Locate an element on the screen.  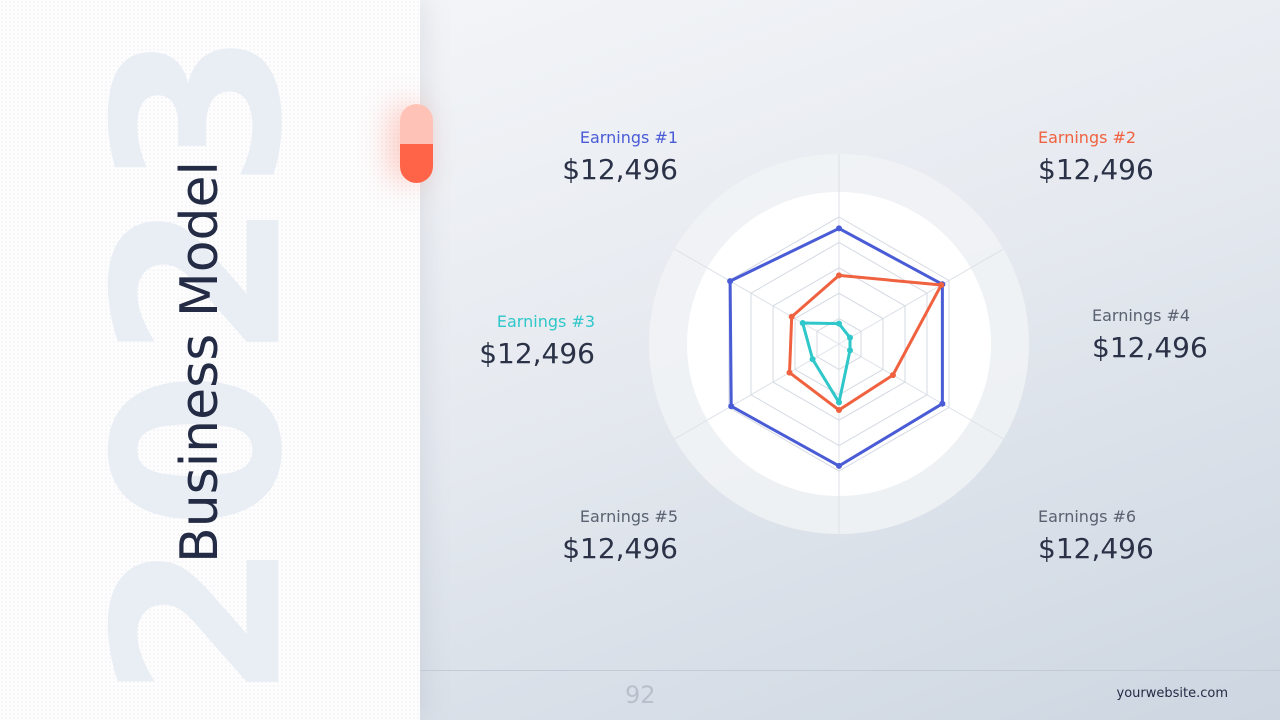
earnings-card: Earnings #3 $12,496 is located at coordinates (495, 341).